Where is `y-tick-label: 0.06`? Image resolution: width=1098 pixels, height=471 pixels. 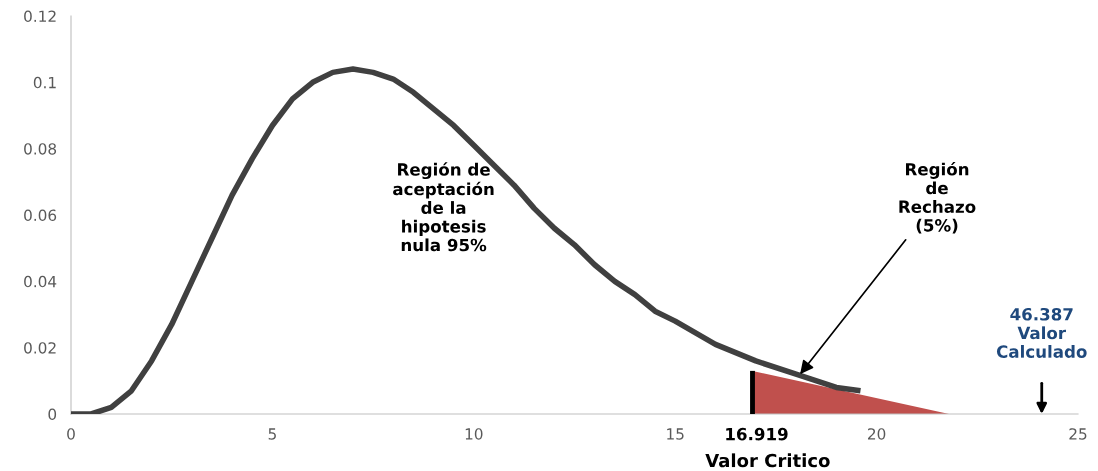 y-tick-label: 0.06 is located at coordinates (40, 215).